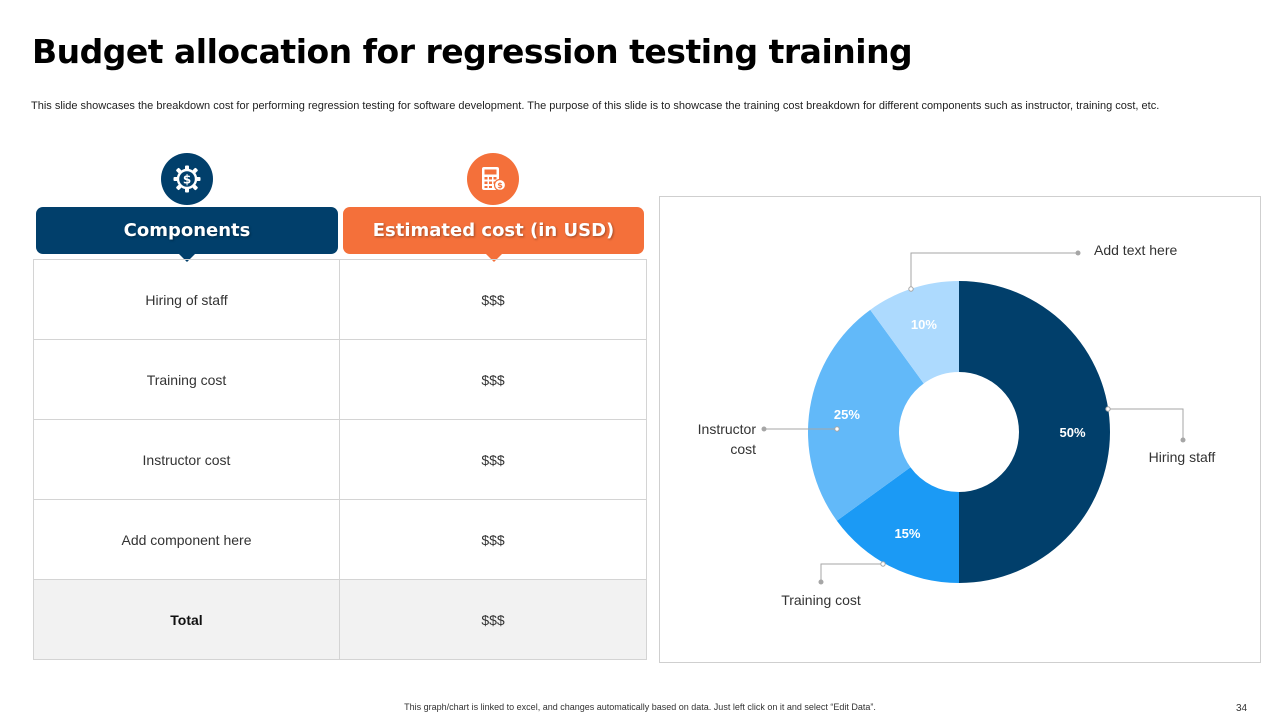 The width and height of the screenshot is (1280, 720). What do you see at coordinates (1072, 432) in the screenshot?
I see `data-label-hiring-staff: 50%` at bounding box center [1072, 432].